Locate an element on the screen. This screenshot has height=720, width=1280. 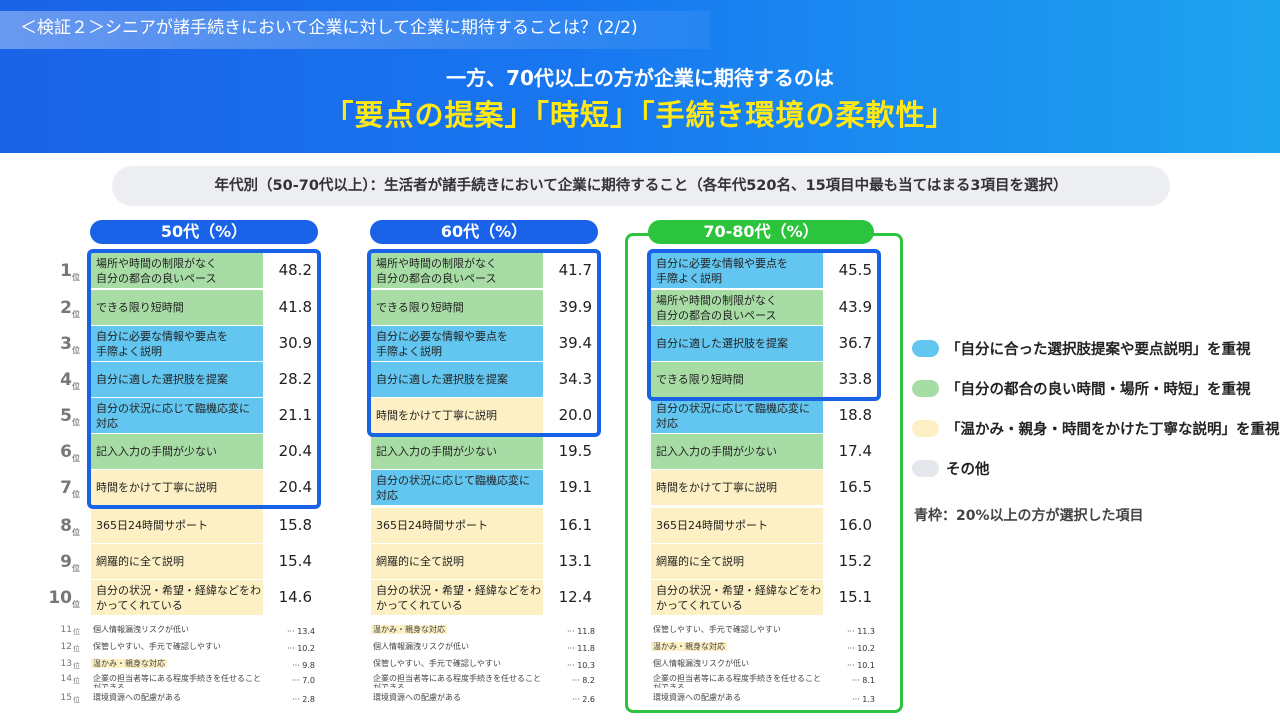
rank-number: 14 is located at coordinates (66, 679).